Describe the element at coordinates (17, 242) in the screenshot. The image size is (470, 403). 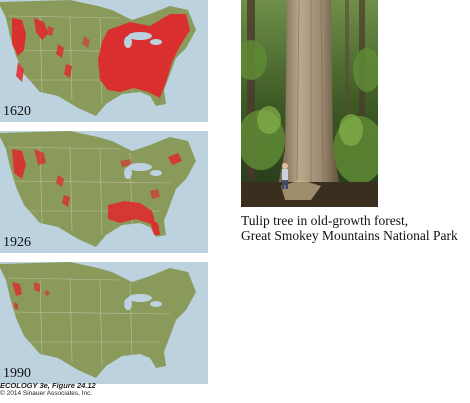
I see `map-year-label: 1926` at that location.